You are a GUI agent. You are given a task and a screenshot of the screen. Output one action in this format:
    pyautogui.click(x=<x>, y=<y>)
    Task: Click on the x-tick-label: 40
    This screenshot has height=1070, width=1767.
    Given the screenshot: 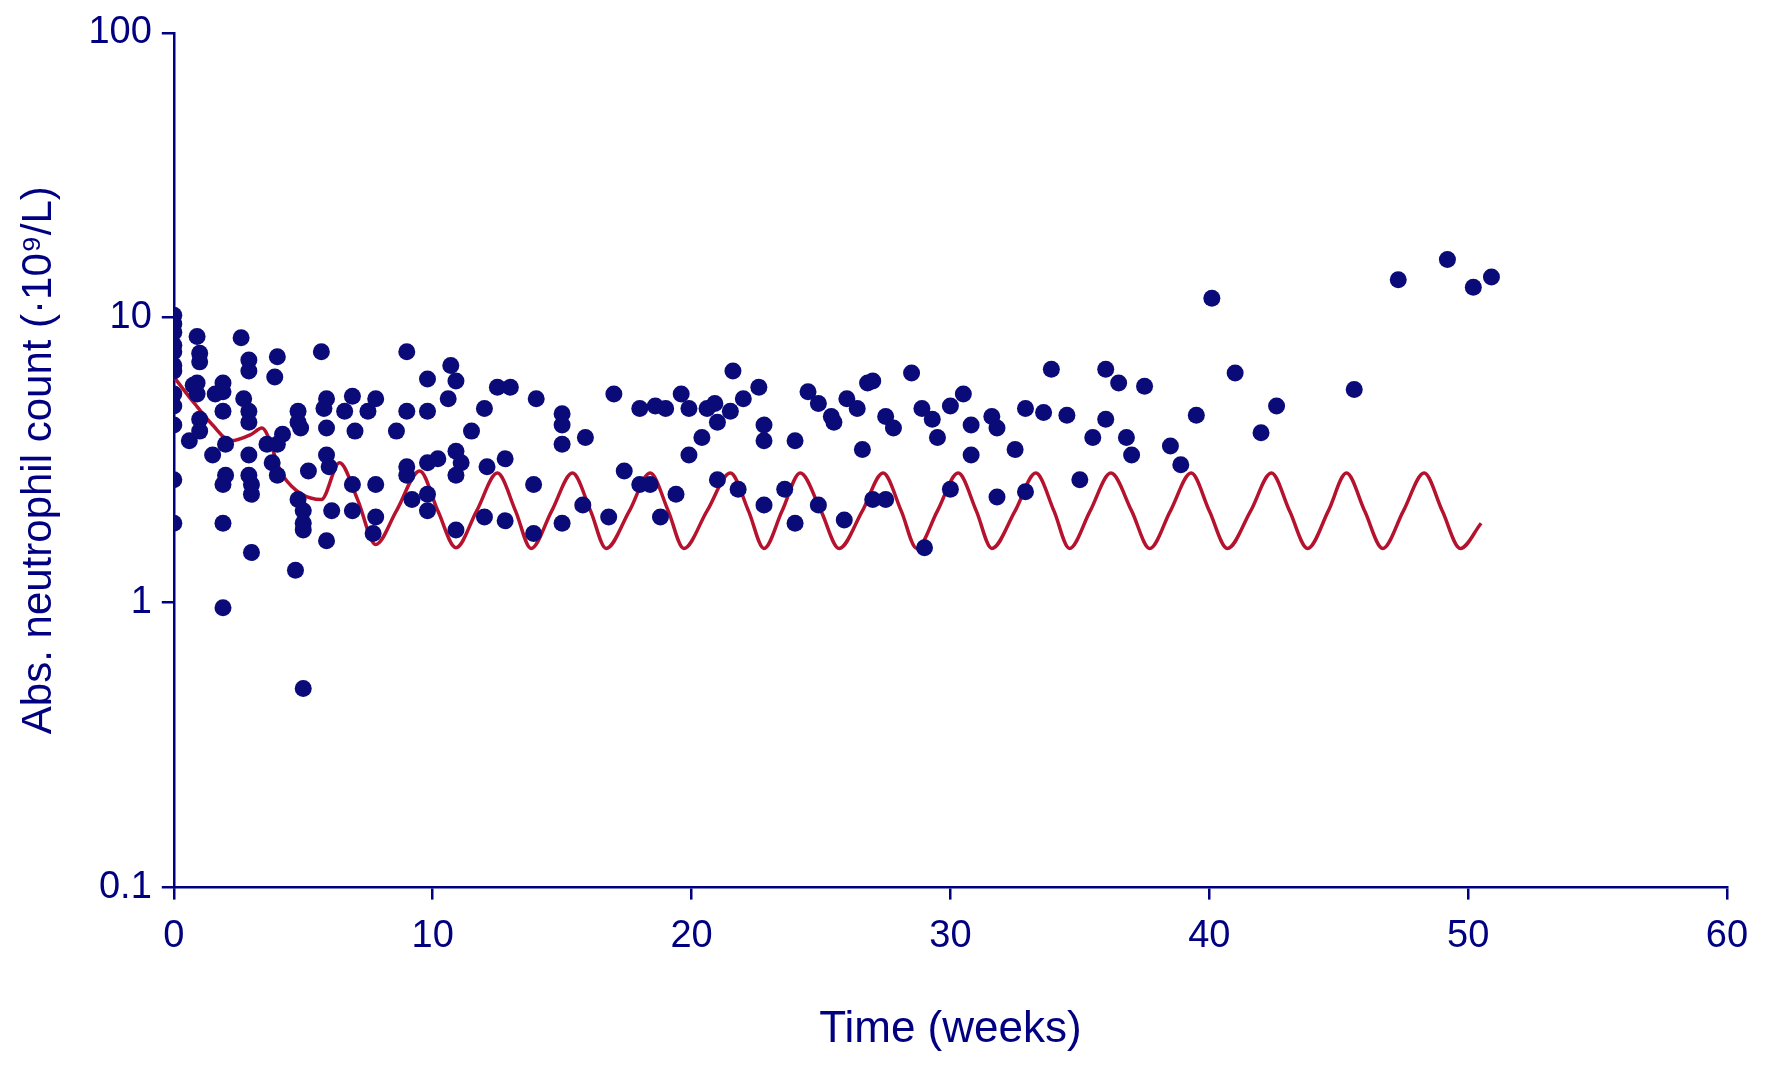 What is the action you would take?
    pyautogui.click(x=1209, y=933)
    